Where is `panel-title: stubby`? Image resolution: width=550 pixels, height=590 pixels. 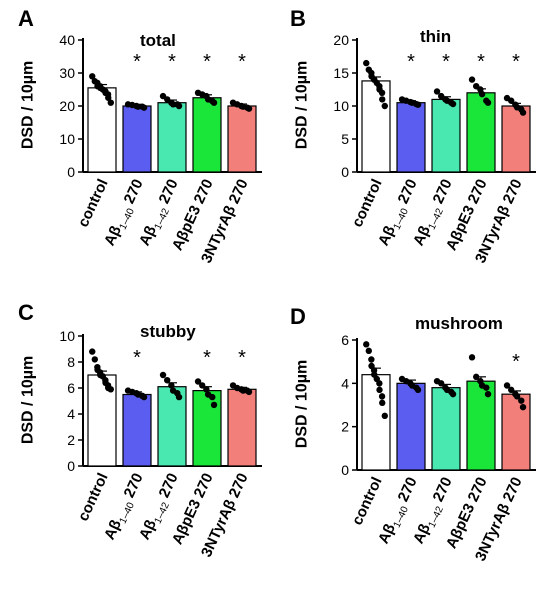 panel-title: stubby is located at coordinates (168, 331).